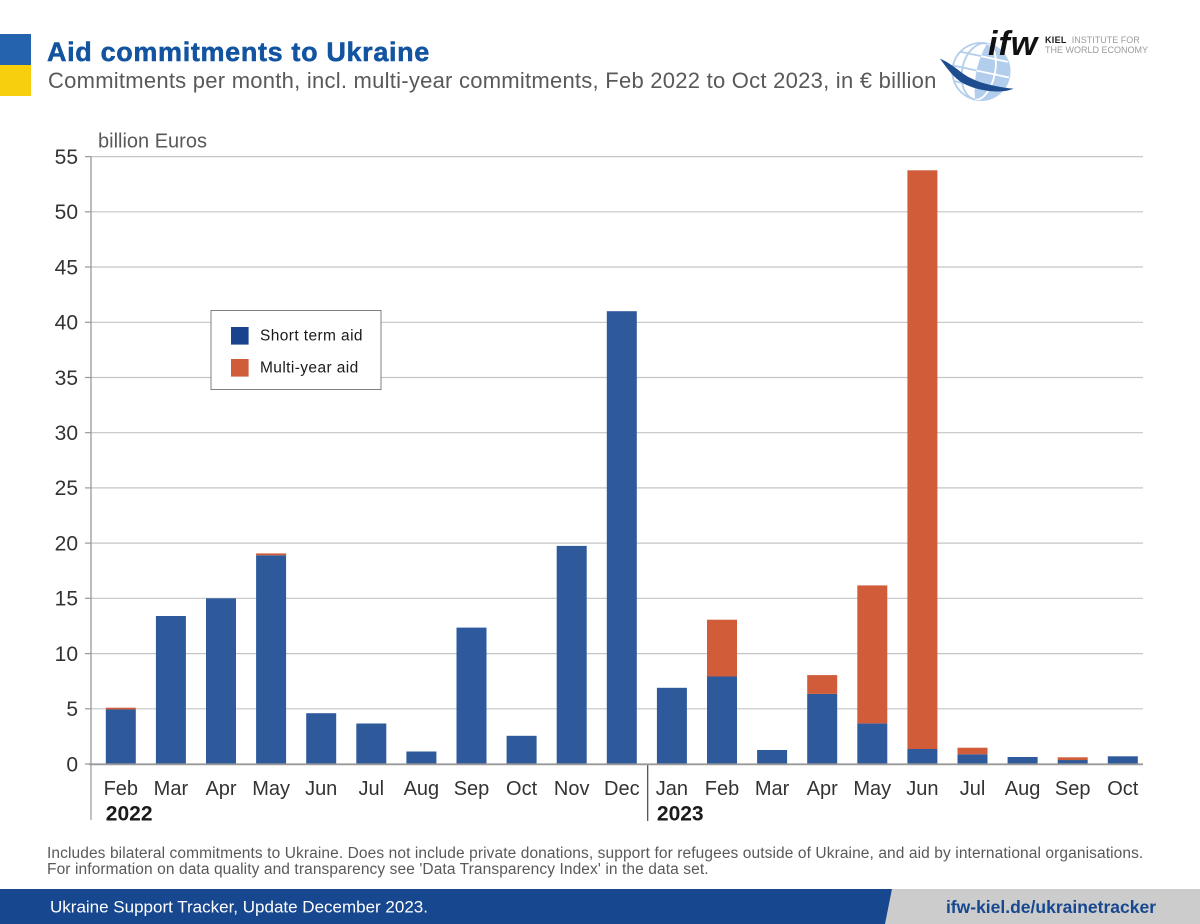 This screenshot has width=1200, height=924. What do you see at coordinates (66, 212) in the screenshot?
I see `svg-text: 50` at bounding box center [66, 212].